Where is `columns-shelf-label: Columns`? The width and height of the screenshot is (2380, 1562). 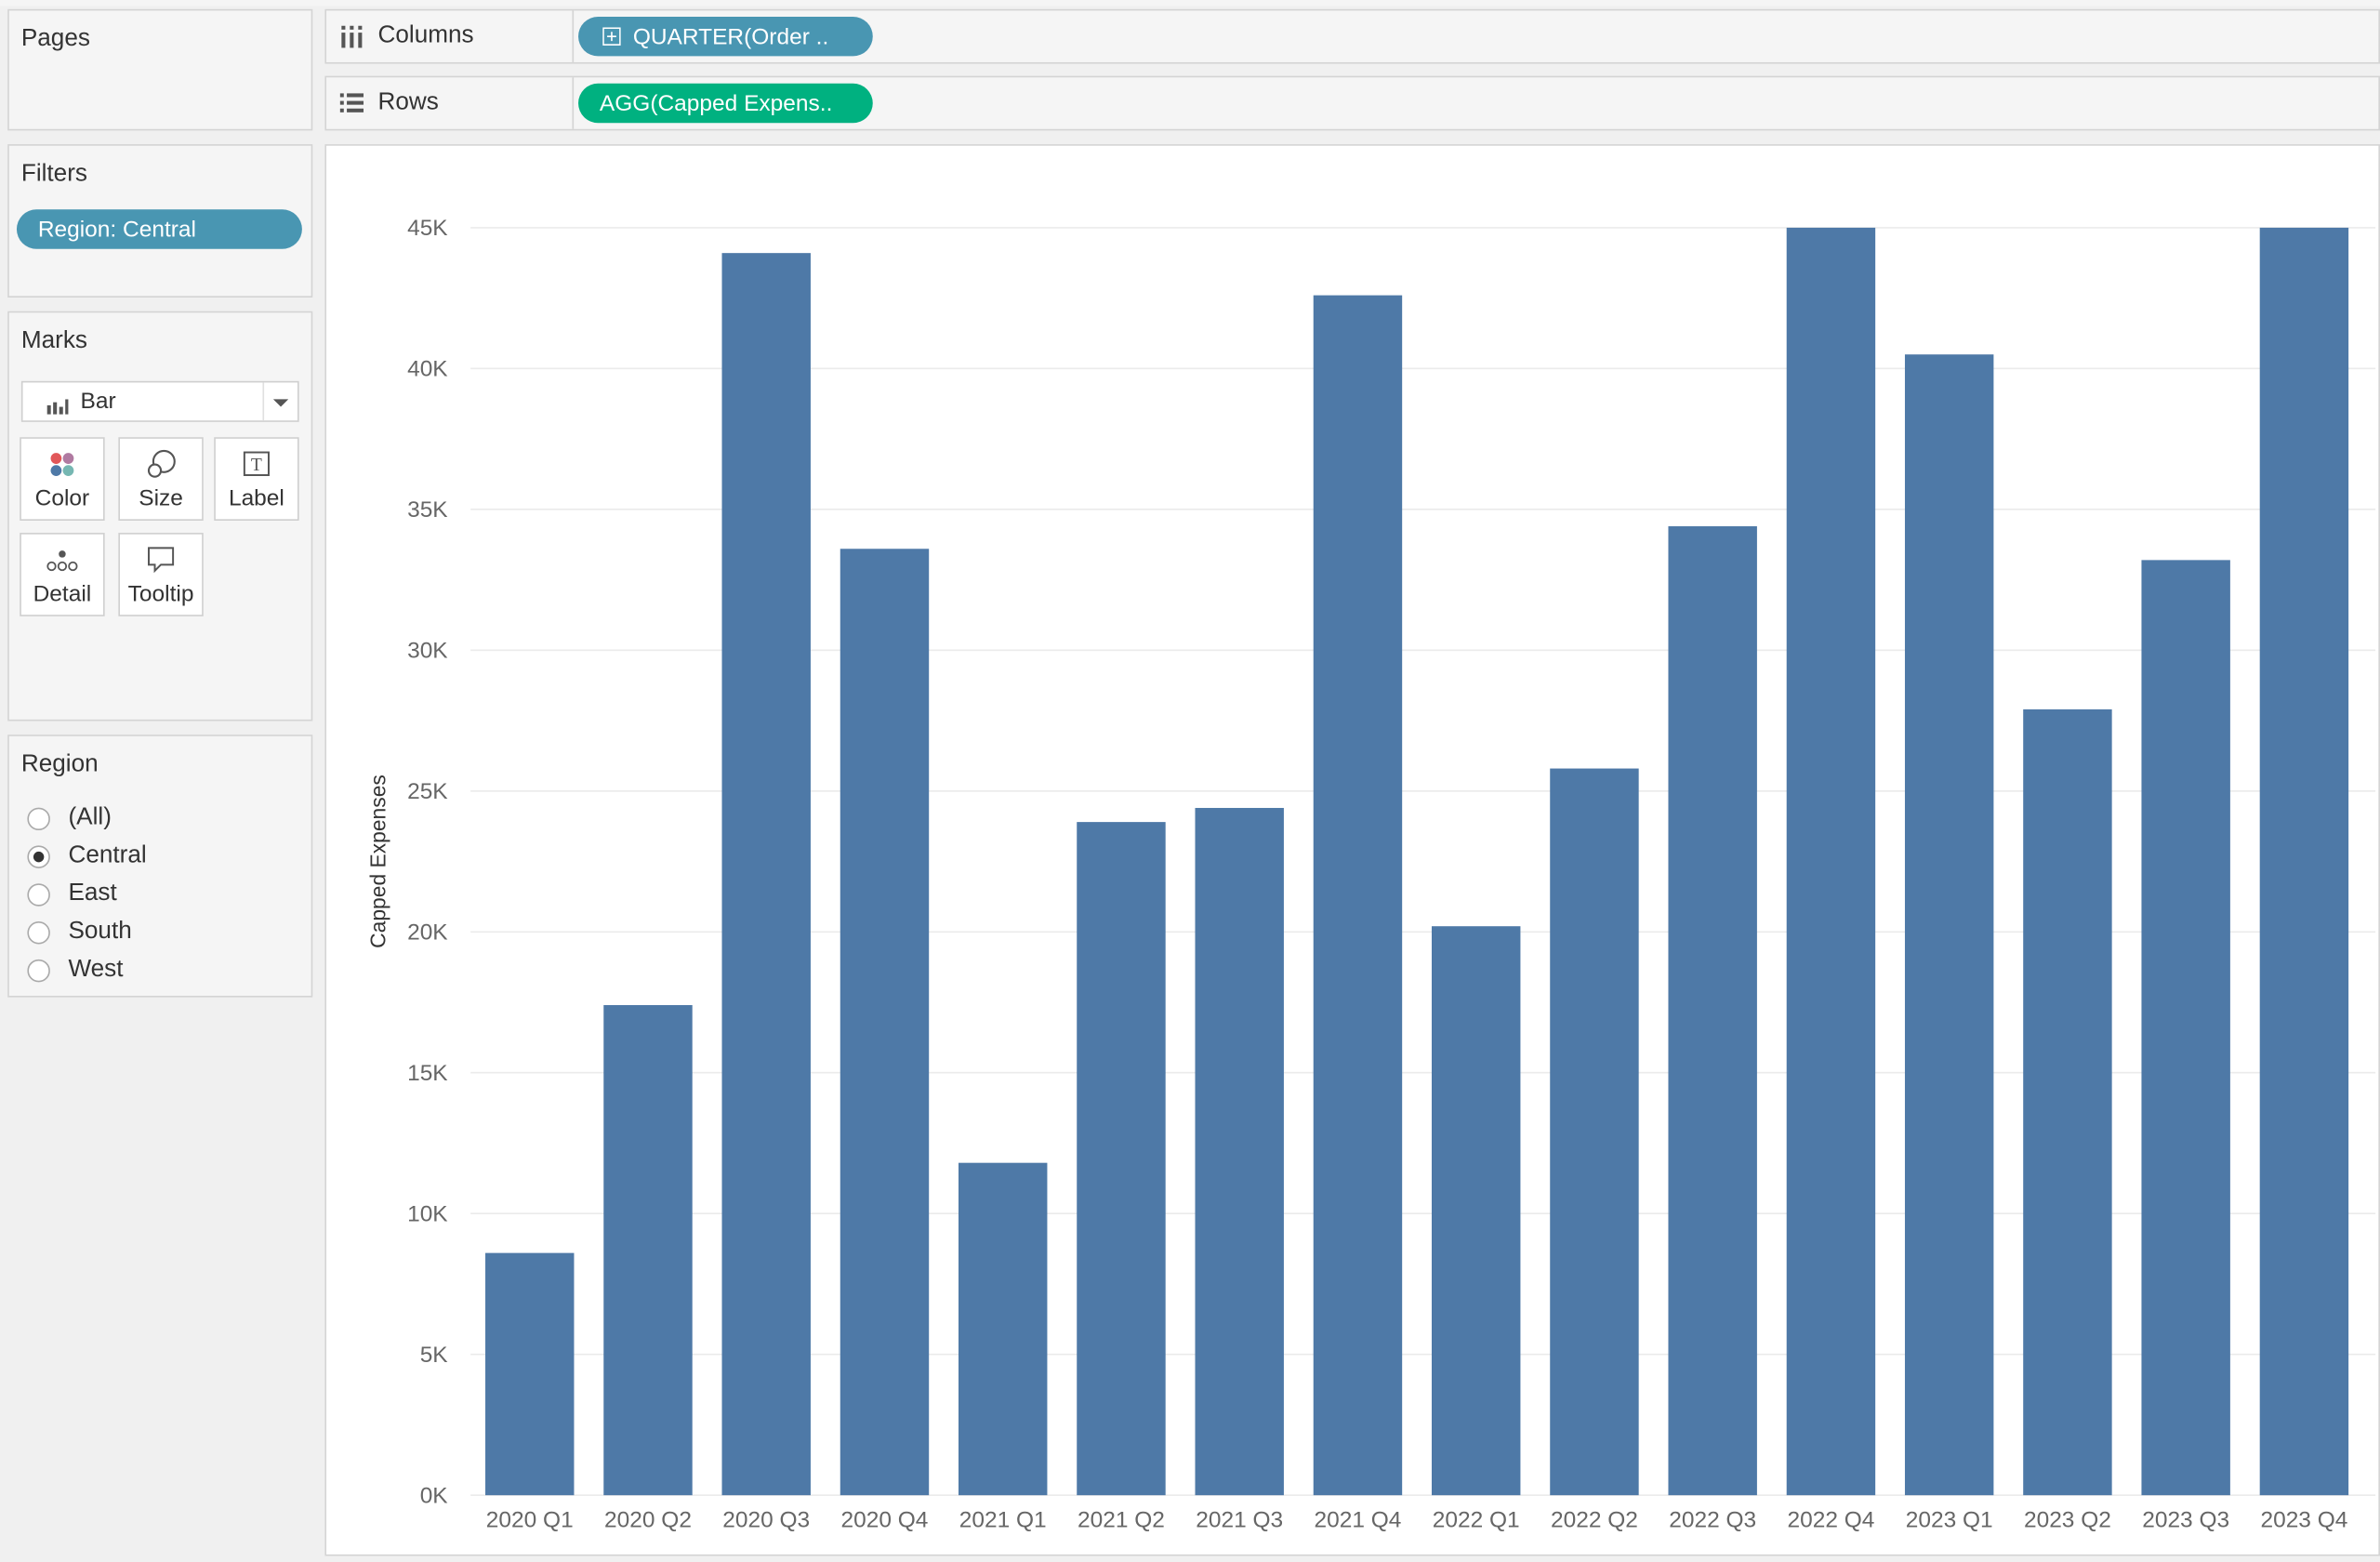 columns-shelf-label: Columns is located at coordinates (450, 36).